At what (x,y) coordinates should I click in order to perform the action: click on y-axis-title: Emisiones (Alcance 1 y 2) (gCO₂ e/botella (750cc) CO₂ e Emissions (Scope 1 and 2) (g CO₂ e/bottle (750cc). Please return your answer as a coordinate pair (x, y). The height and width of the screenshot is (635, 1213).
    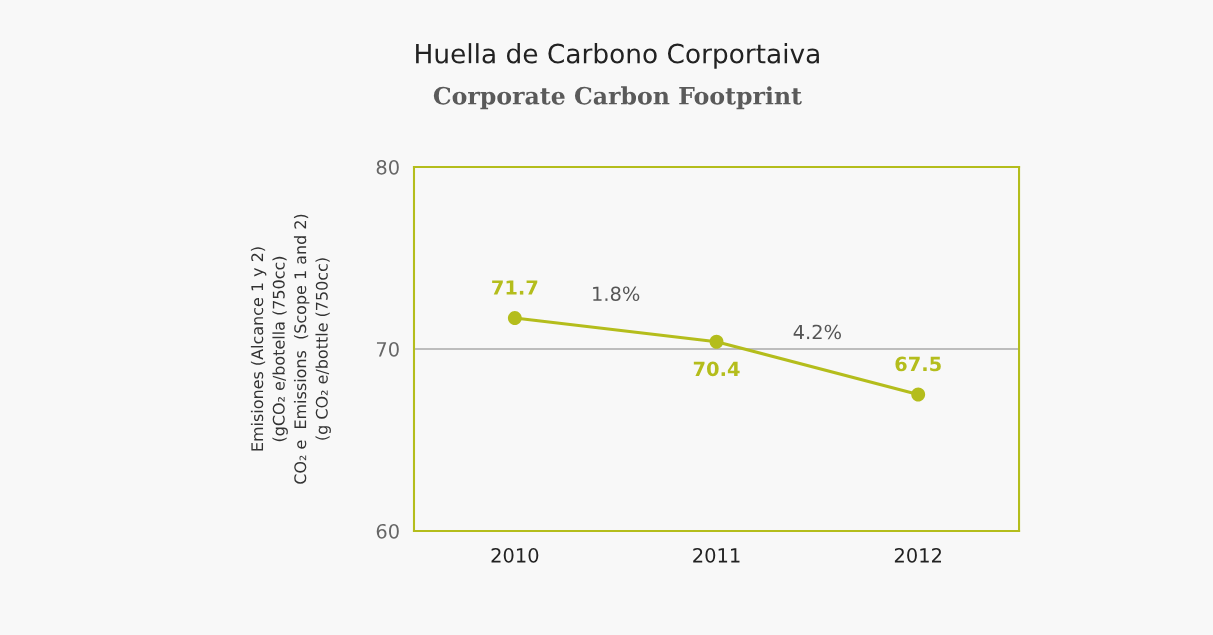
    Looking at the image, I should click on (290, 349).